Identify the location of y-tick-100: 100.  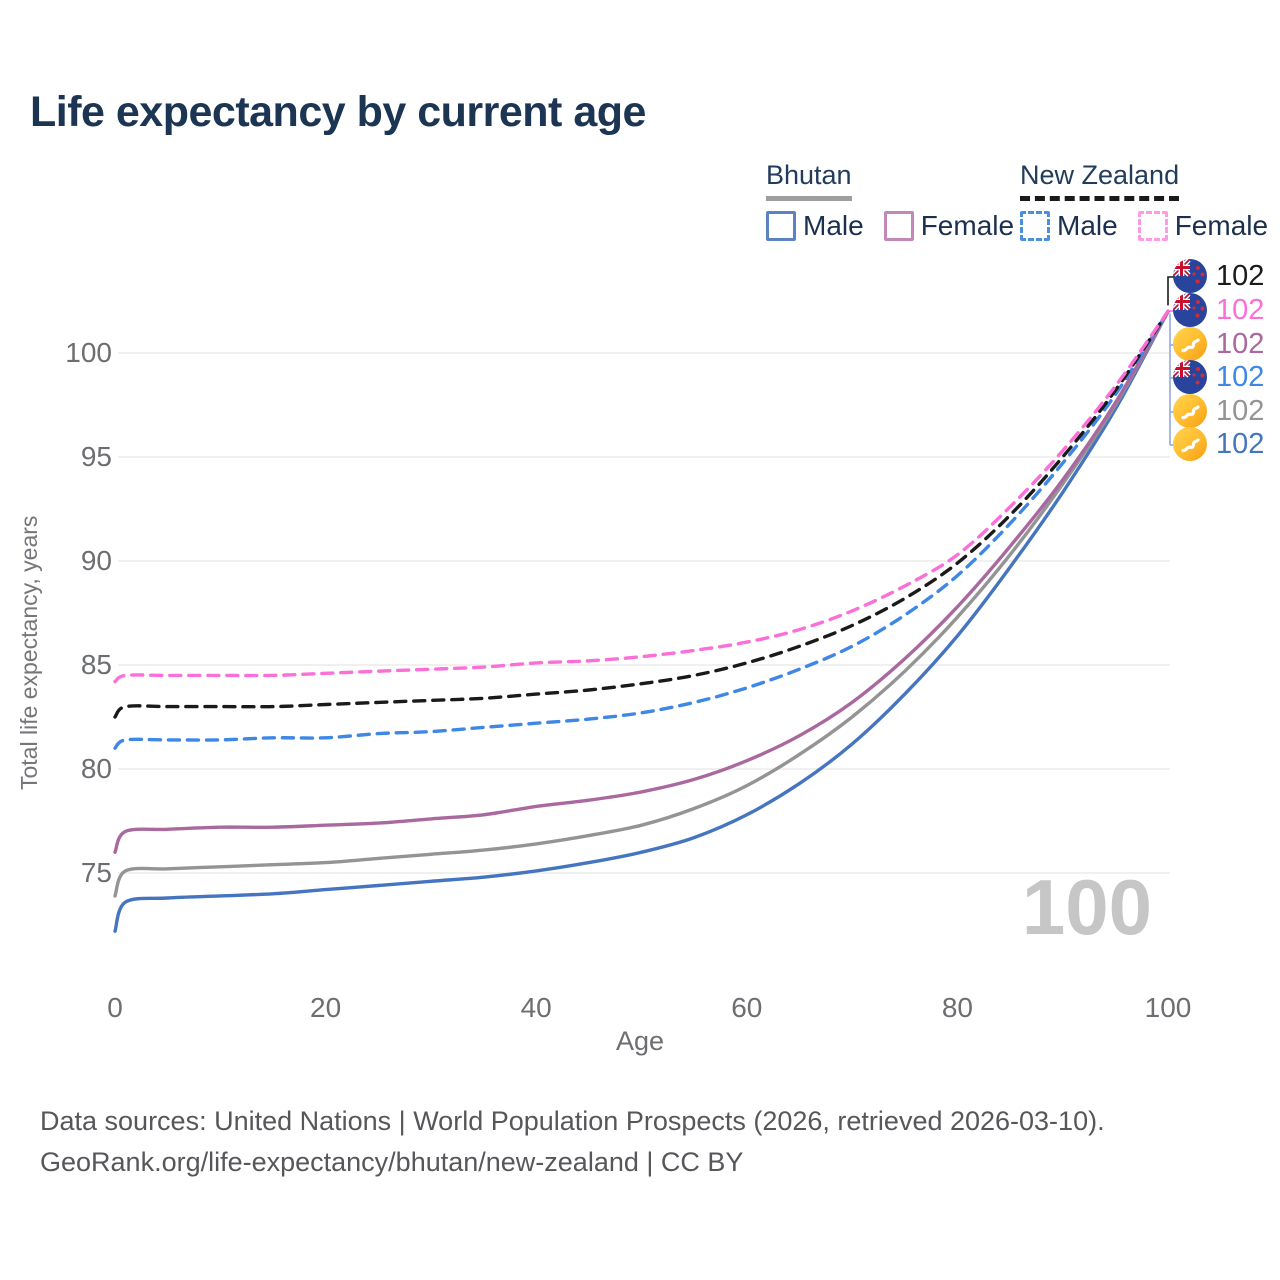
(88, 352).